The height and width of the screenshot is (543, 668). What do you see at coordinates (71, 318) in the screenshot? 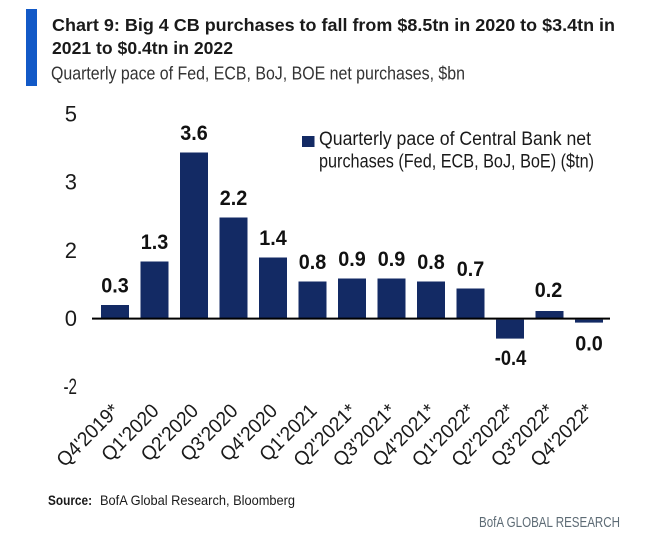
I see `svg-text: 0` at bounding box center [71, 318].